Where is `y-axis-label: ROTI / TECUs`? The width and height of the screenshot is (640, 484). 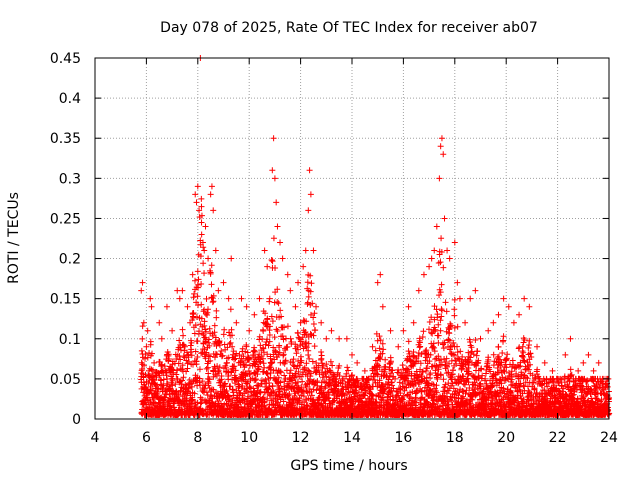
y-axis-label: ROTI / TECUs is located at coordinates (14, 238).